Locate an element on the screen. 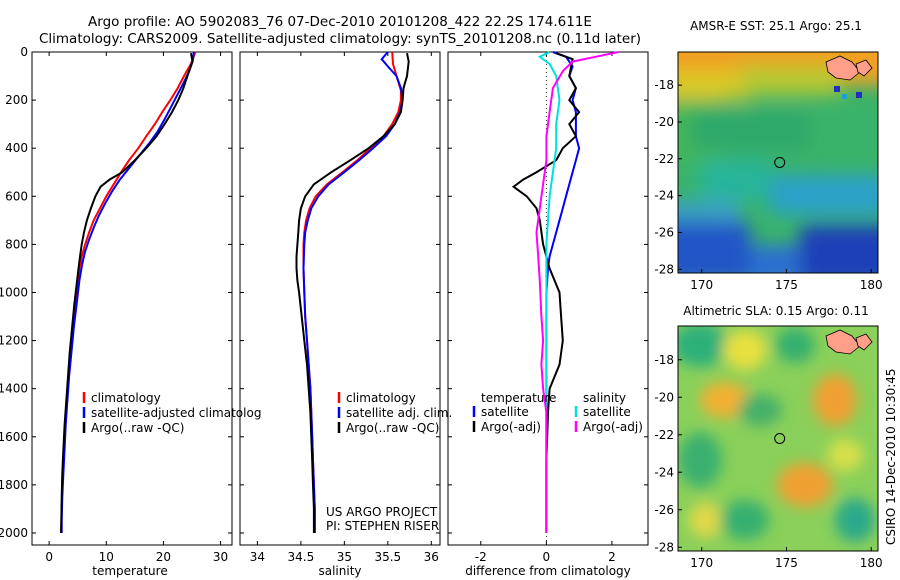  depth-tick-label: 600 is located at coordinates (16, 196).